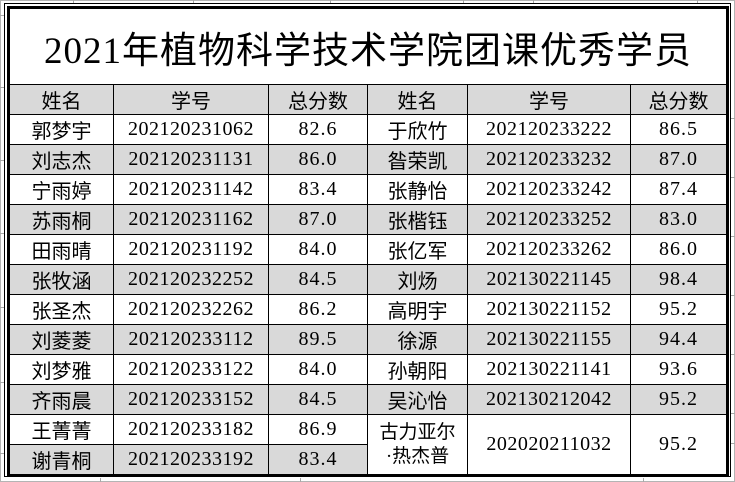 The width and height of the screenshot is (735, 482). I want to click on student-id-cell: 202120233252, so click(549, 219).